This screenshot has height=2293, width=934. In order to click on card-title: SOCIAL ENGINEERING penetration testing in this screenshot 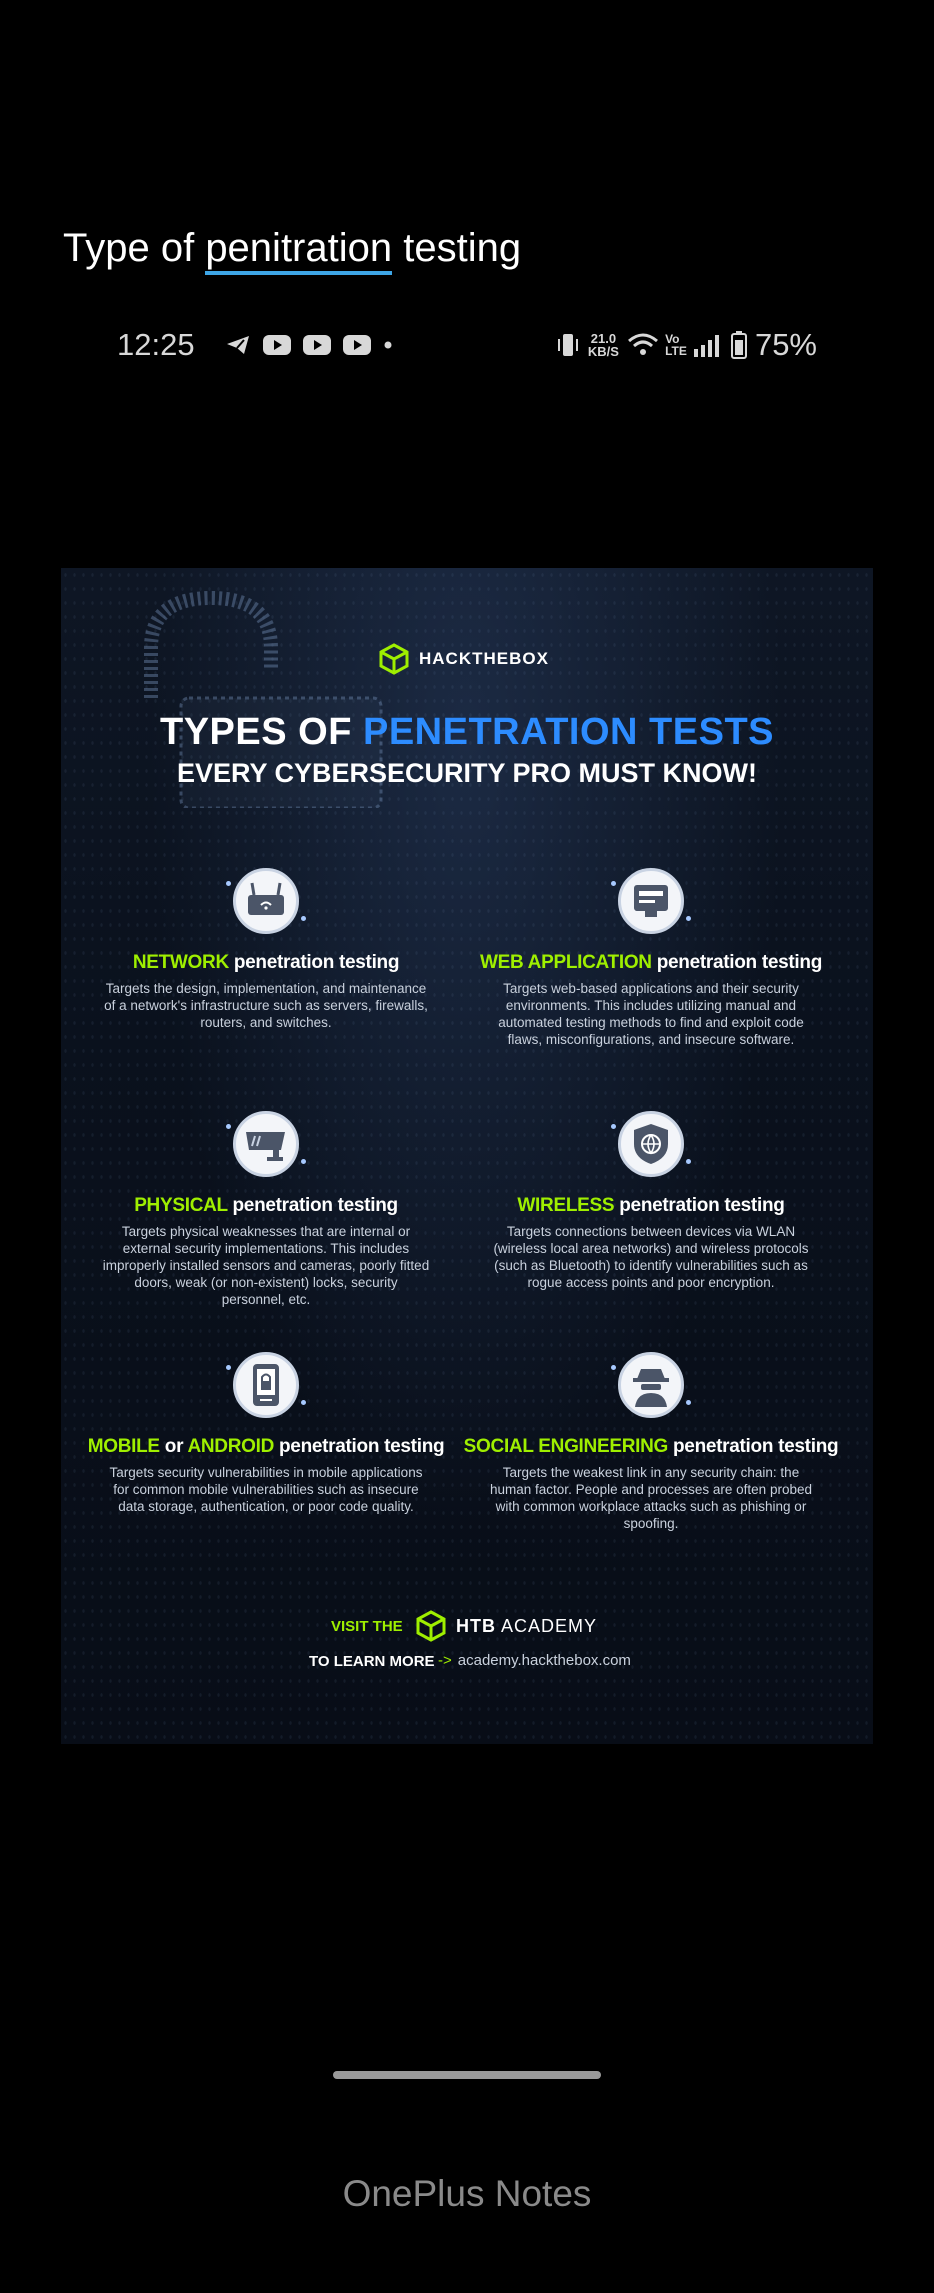, I will do `click(651, 1447)`.